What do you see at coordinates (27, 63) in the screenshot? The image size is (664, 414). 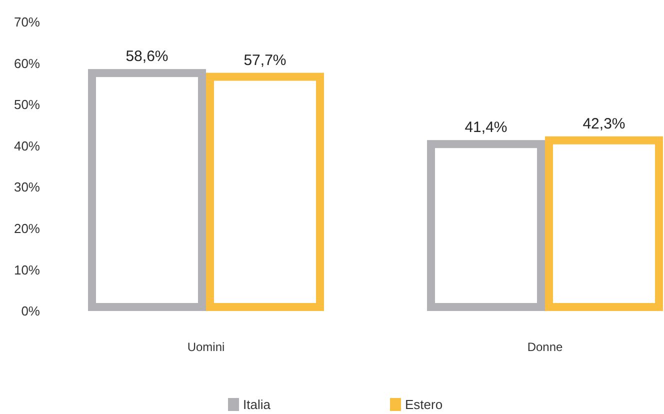 I see `y-tick-label: 60%` at bounding box center [27, 63].